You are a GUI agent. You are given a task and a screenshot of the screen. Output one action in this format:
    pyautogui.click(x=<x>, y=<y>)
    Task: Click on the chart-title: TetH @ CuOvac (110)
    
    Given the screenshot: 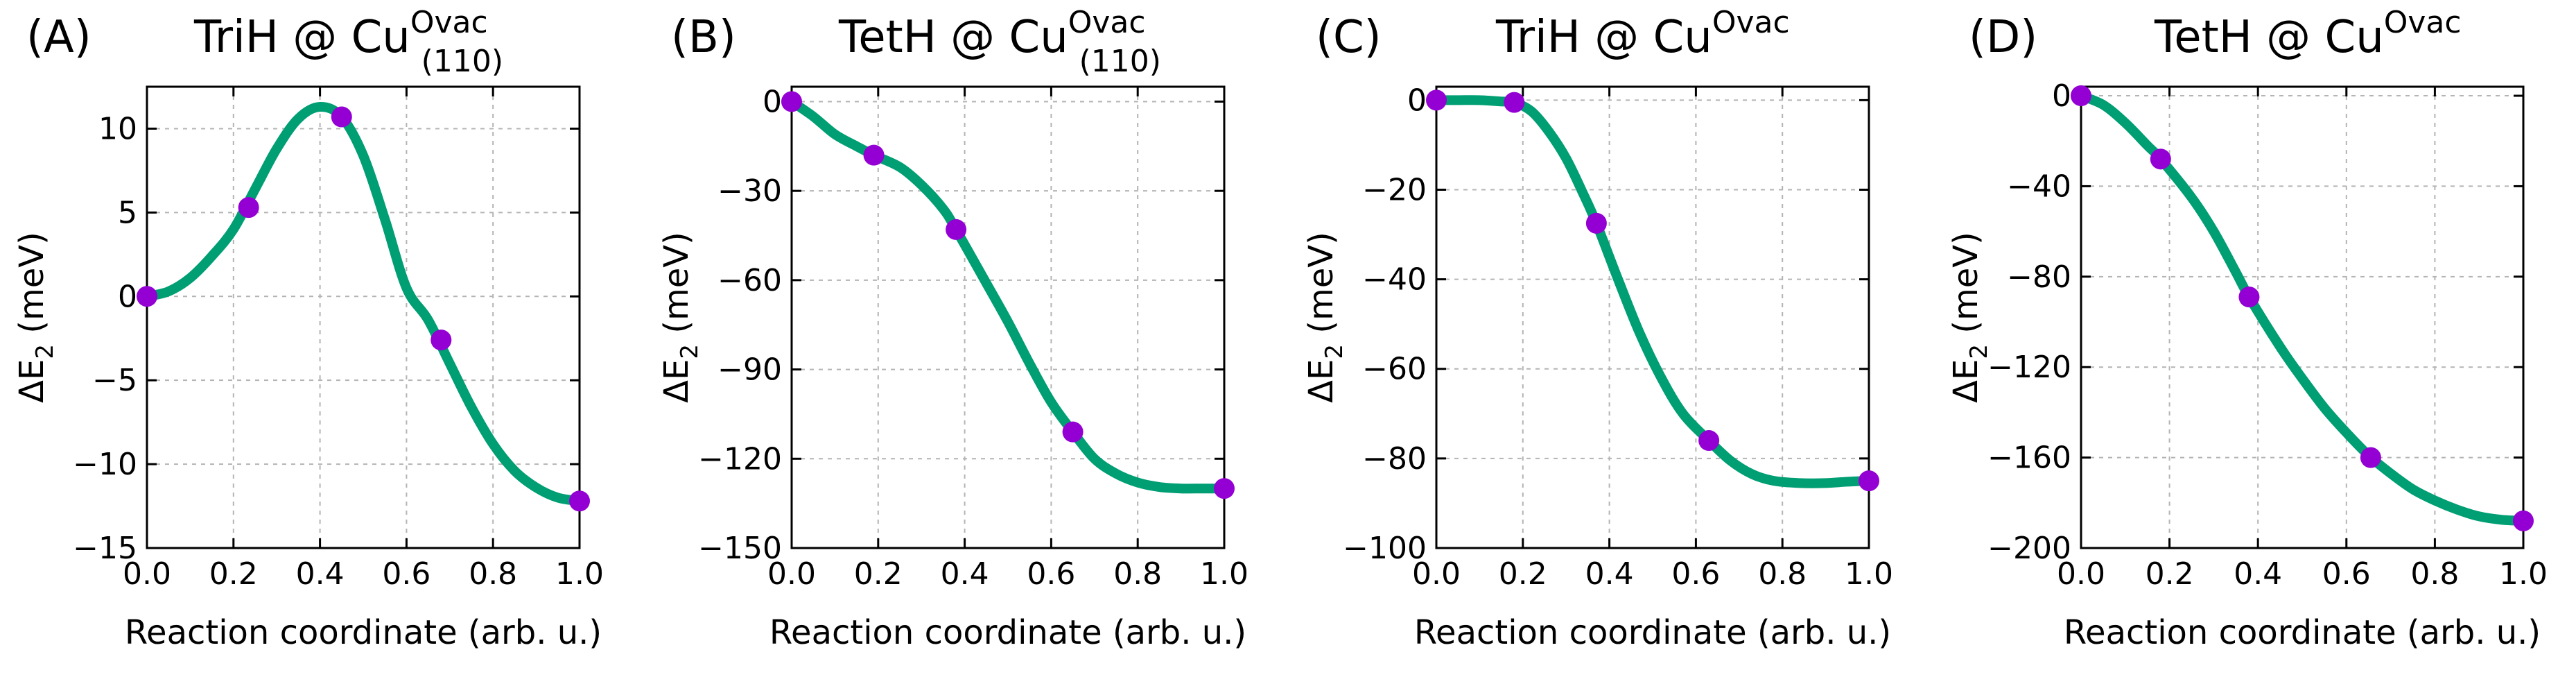 What is the action you would take?
    pyautogui.click(x=999, y=42)
    